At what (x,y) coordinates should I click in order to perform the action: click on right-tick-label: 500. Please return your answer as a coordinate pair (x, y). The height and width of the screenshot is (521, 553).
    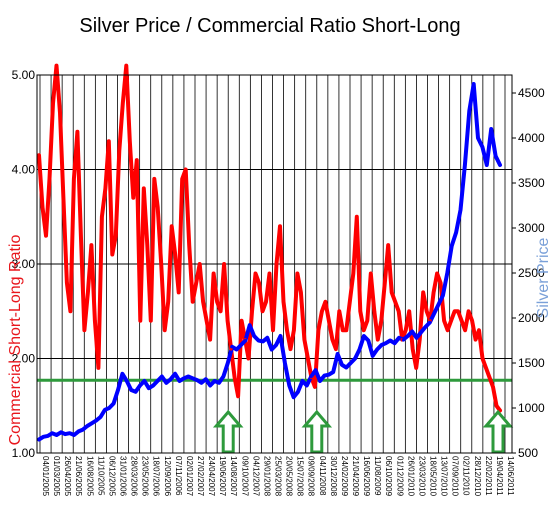
    Looking at the image, I should click on (528, 453).